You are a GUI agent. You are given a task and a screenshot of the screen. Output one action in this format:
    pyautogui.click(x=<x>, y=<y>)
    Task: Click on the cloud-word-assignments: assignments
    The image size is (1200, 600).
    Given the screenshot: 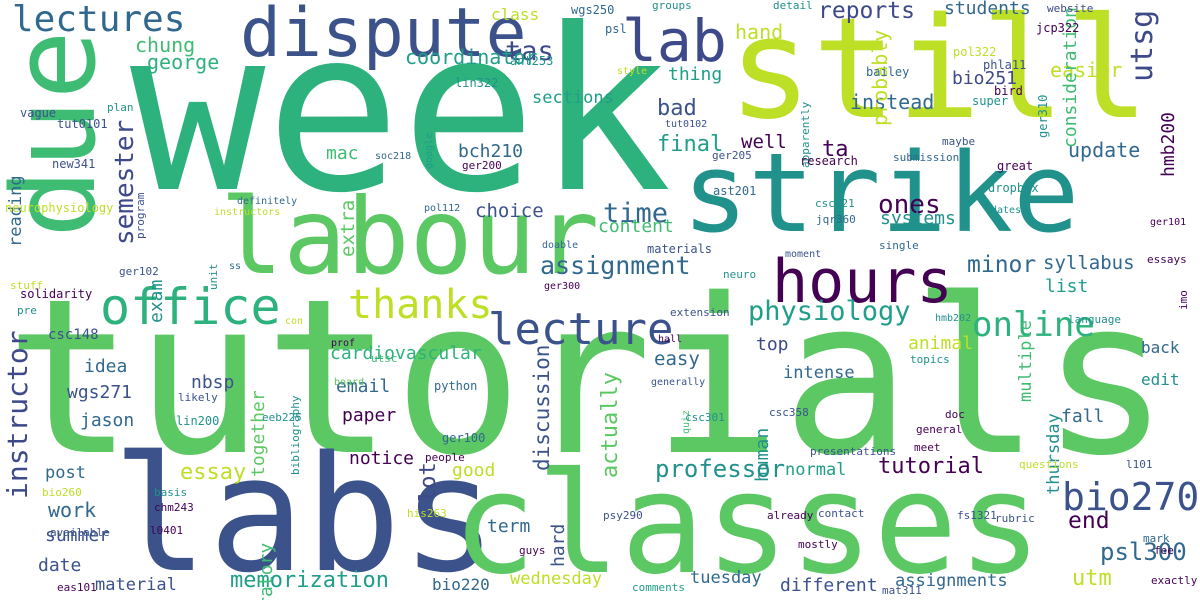 What is the action you would take?
    pyautogui.click(x=951, y=581)
    